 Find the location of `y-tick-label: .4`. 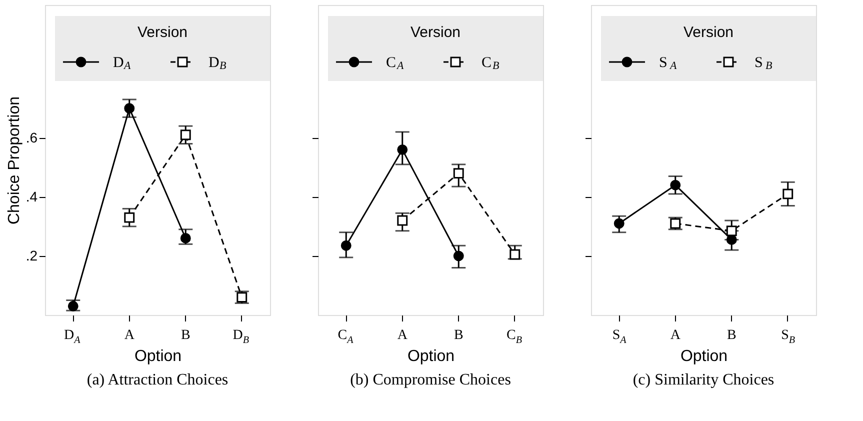

y-tick-label: .4 is located at coordinates (32, 196).